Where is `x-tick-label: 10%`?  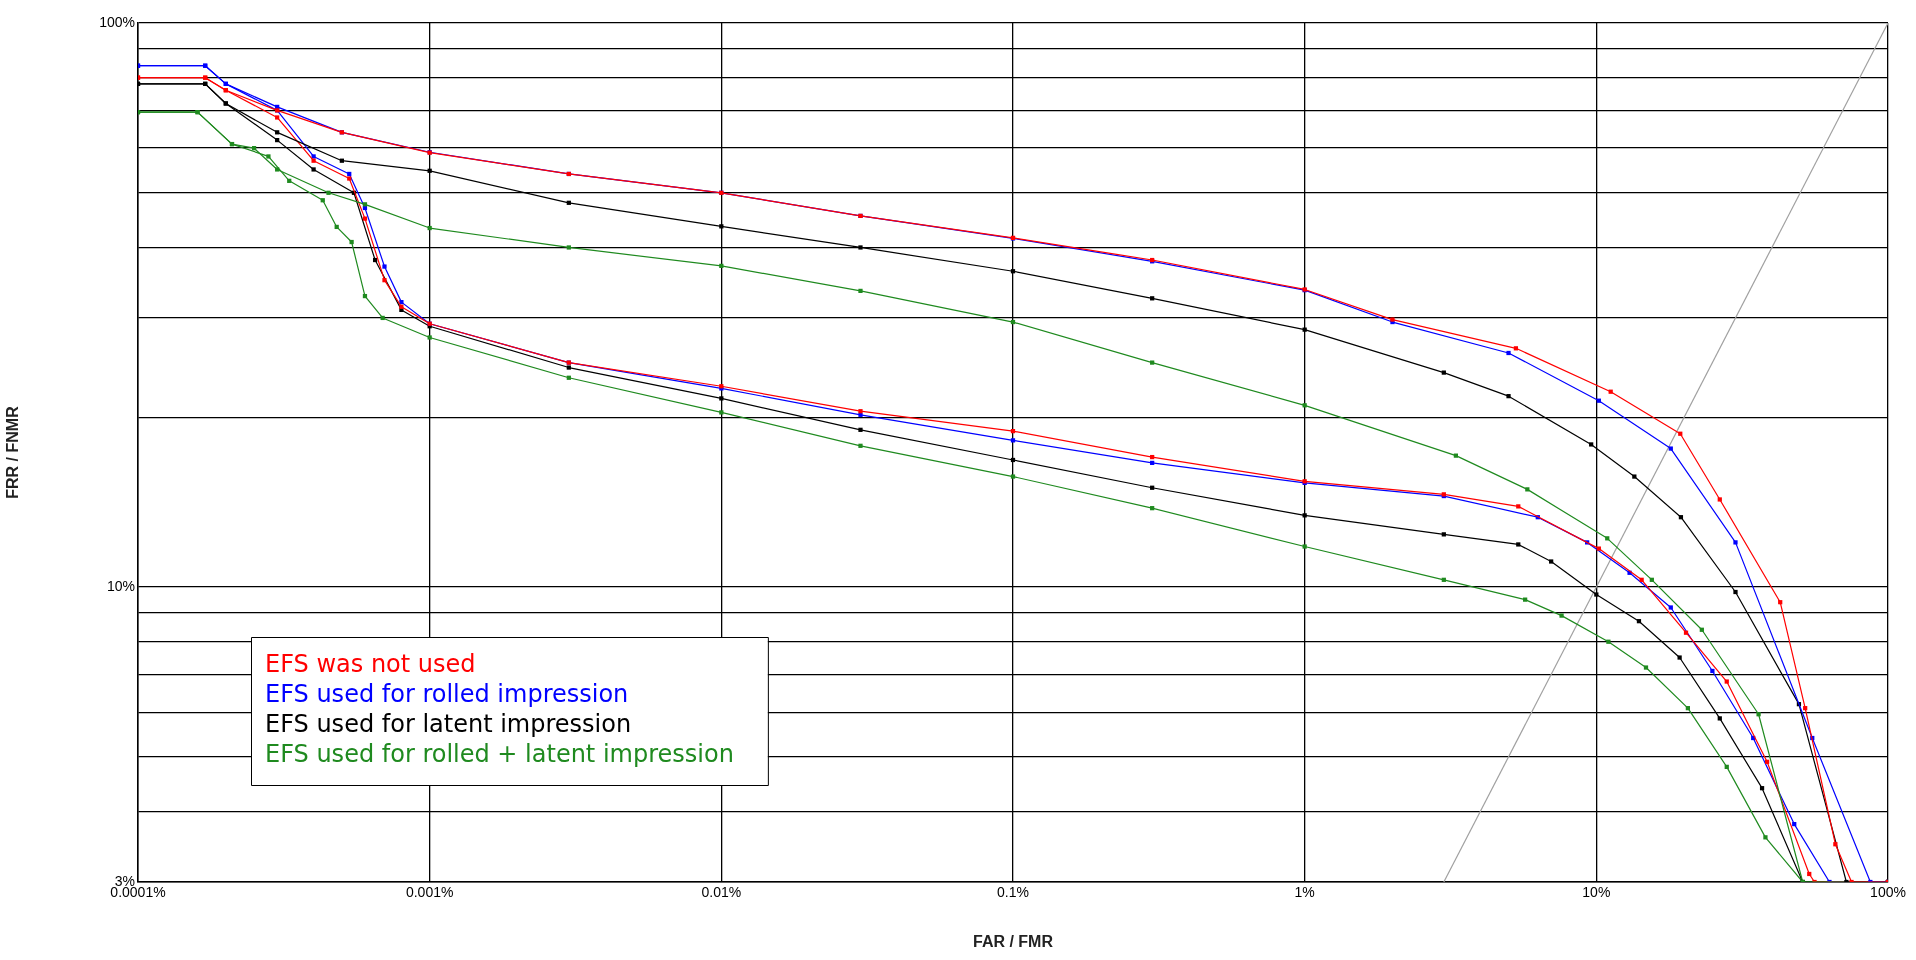
x-tick-label: 10% is located at coordinates (1596, 892).